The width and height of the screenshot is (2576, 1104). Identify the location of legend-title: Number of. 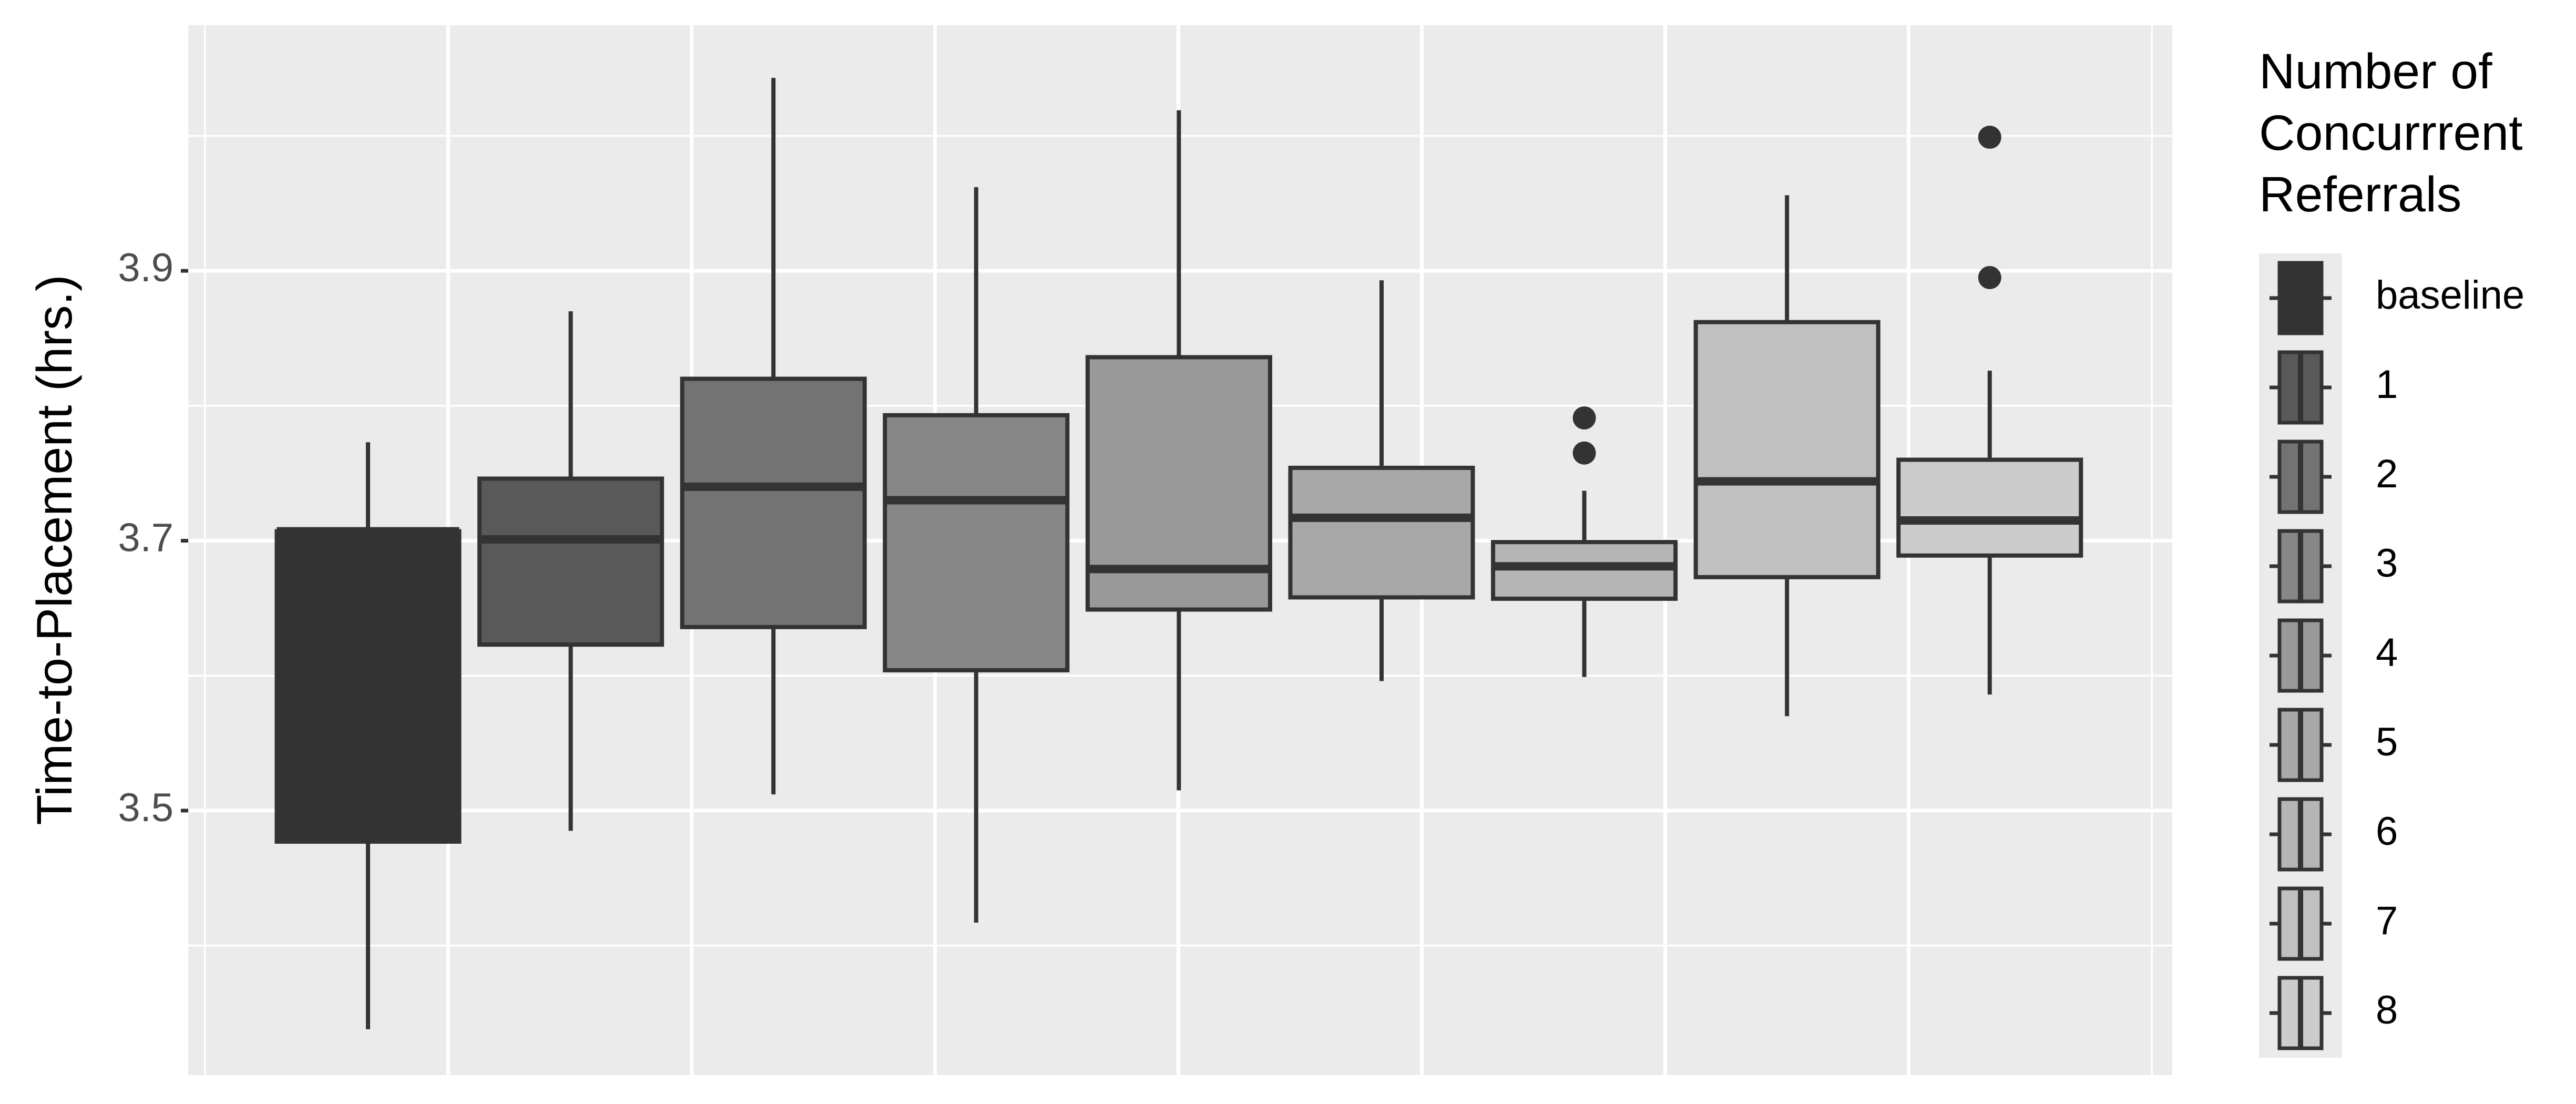
(2375, 71).